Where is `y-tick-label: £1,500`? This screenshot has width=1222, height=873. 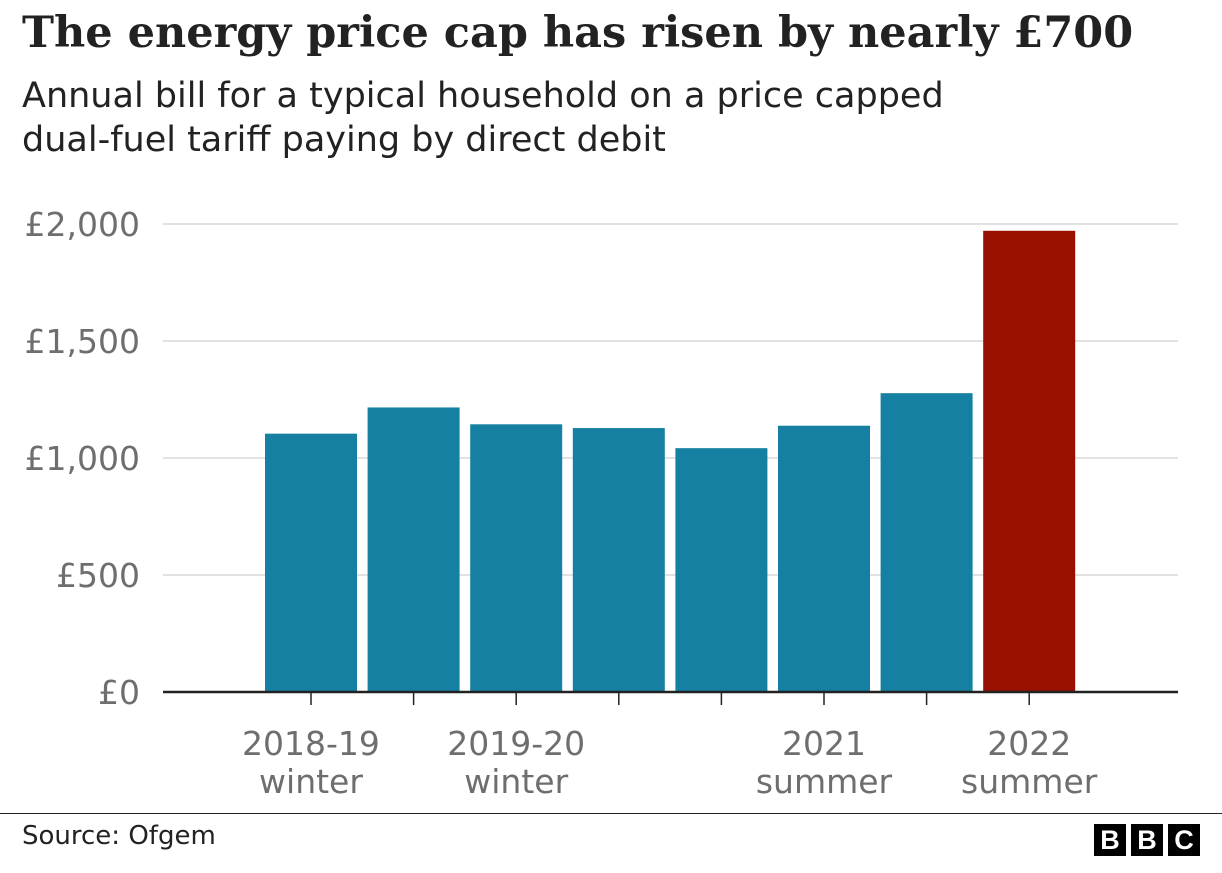
y-tick-label: £1,500 is located at coordinates (82, 341).